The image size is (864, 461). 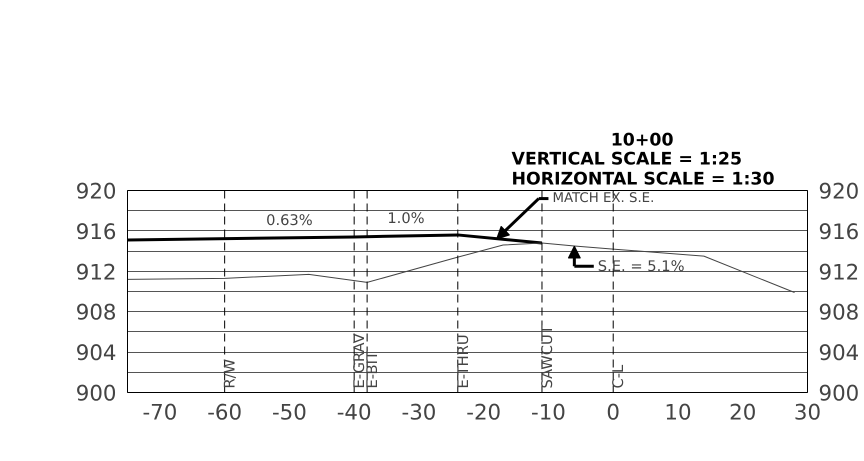 I want to click on y2-tick-label: 916, so click(x=839, y=232).